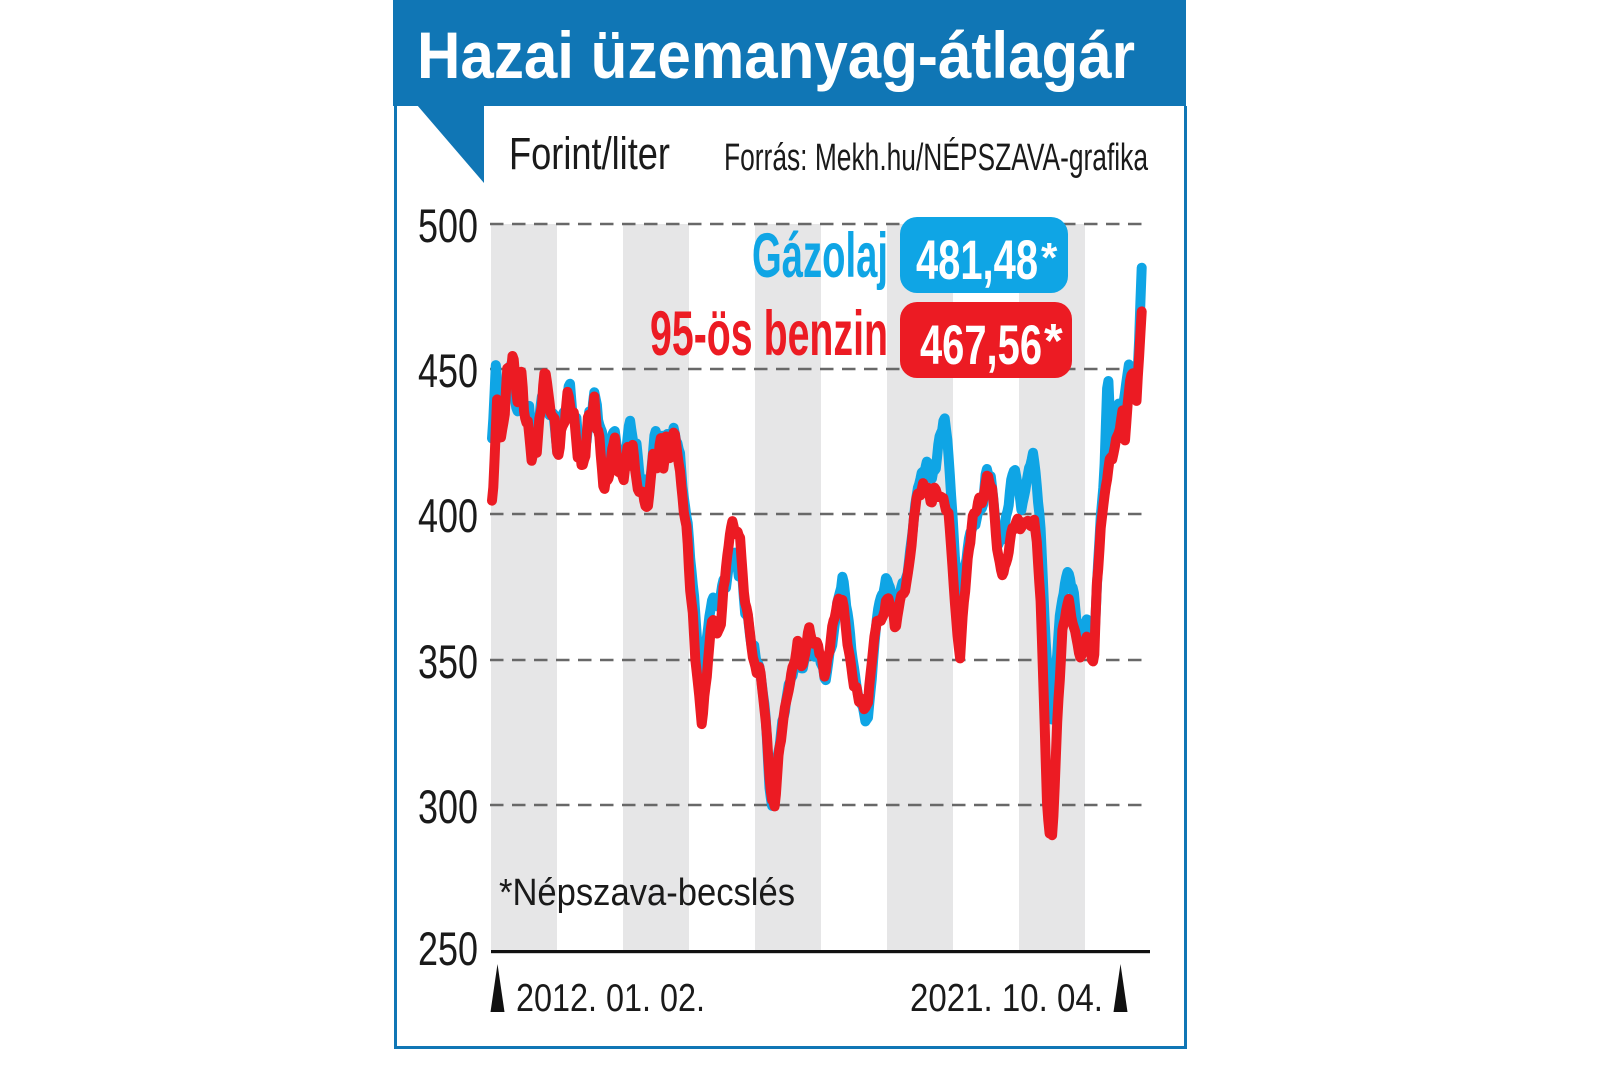 The width and height of the screenshot is (1600, 1067). I want to click on svg-text: 400, so click(448, 515).